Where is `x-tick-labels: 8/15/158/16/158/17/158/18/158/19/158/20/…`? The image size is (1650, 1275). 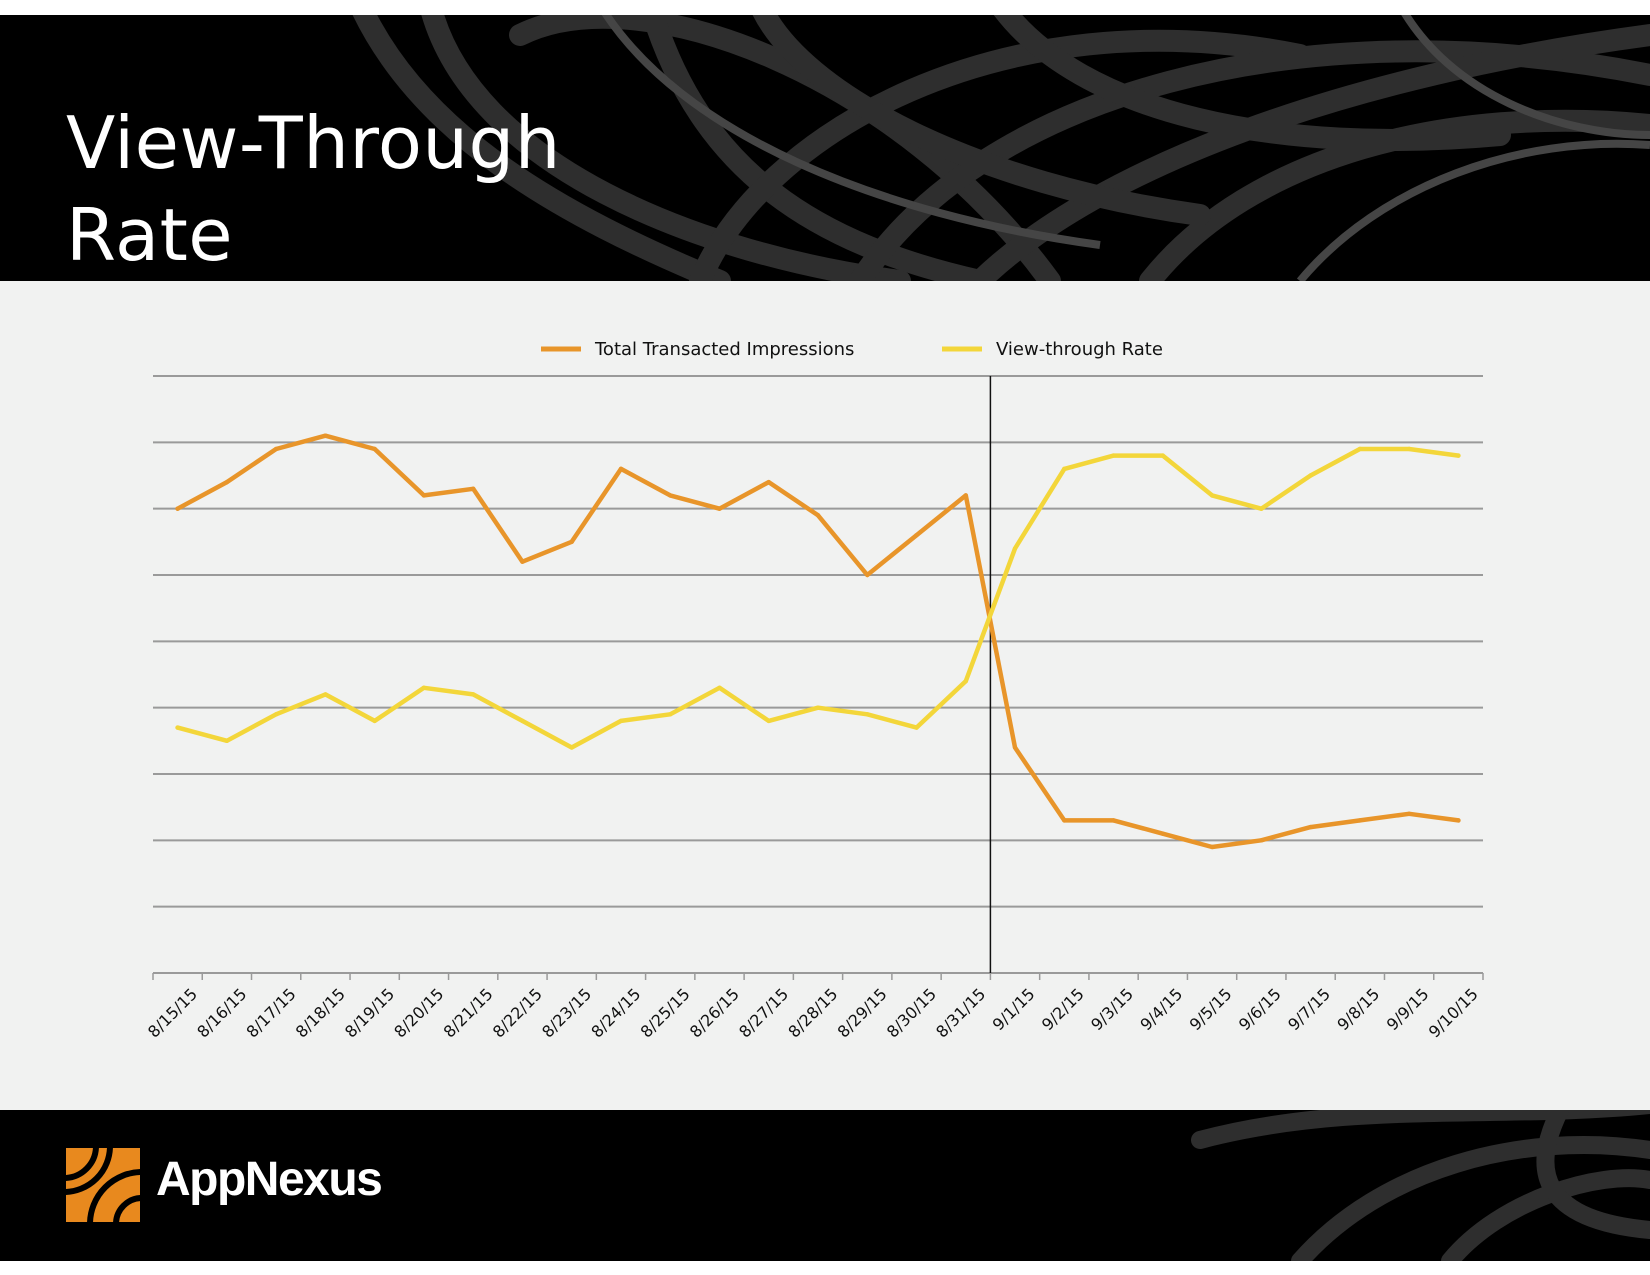
x-tick-labels: 8/15/158/16/158/17/158/18/158/19/158/20/… is located at coordinates (813, 1012).